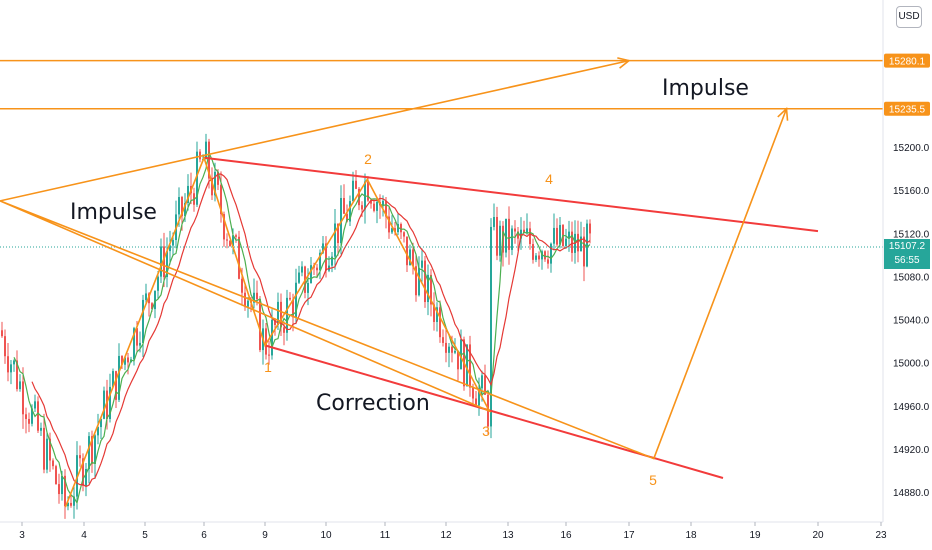  I want to click on time-tick-label: 20, so click(818, 535).